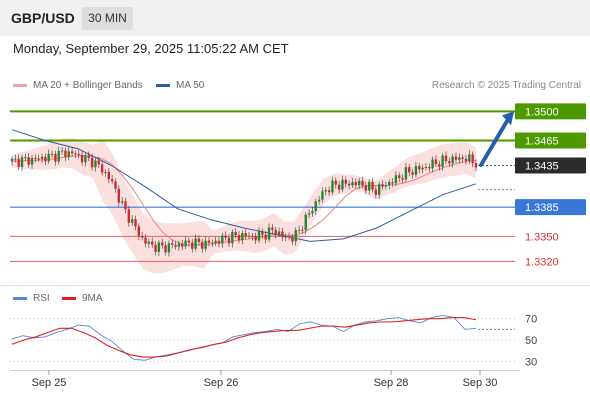 This screenshot has width=590, height=400. I want to click on rsi-legend: RSI, so click(31, 298).